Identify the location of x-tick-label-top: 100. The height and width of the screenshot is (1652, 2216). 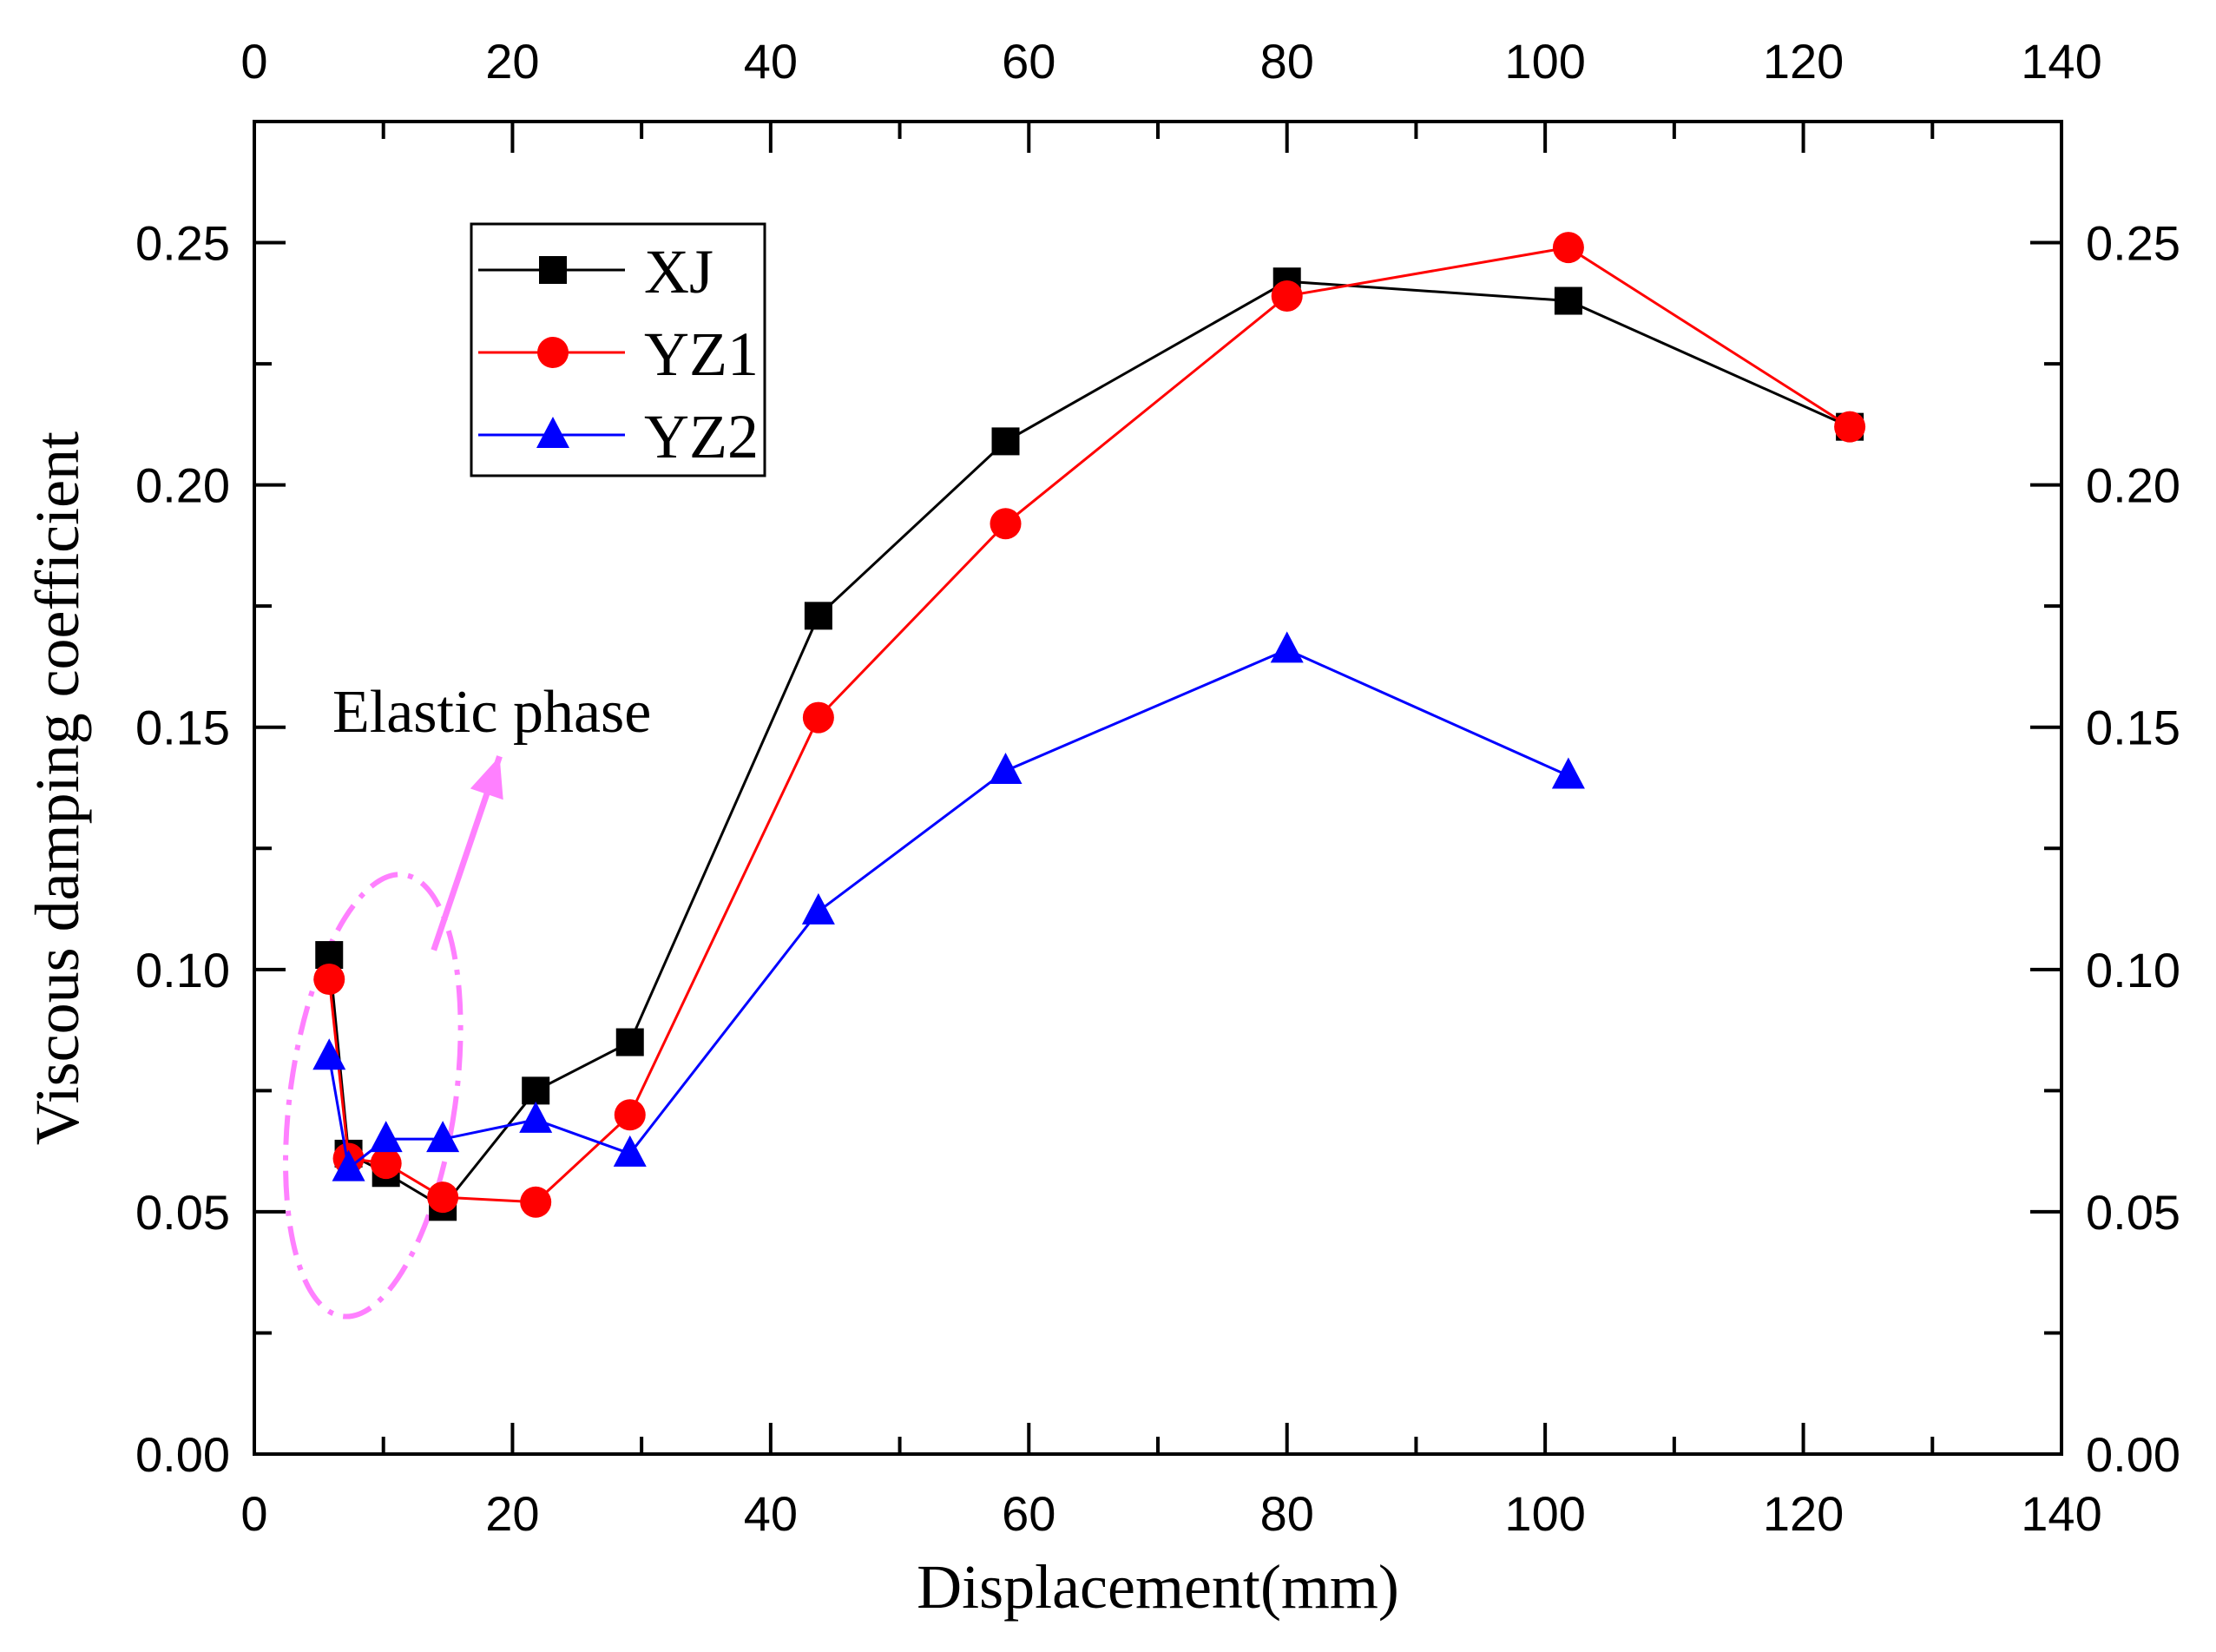
(1544, 61).